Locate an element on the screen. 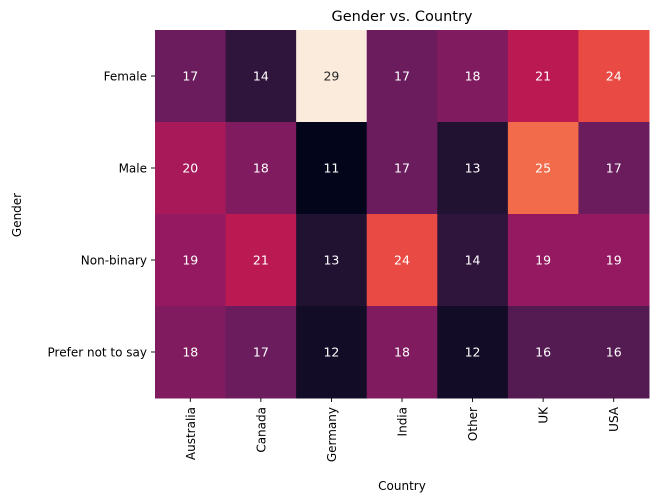 The image size is (660, 503). heatmap-cell-label-1-5: 25 is located at coordinates (543, 168).